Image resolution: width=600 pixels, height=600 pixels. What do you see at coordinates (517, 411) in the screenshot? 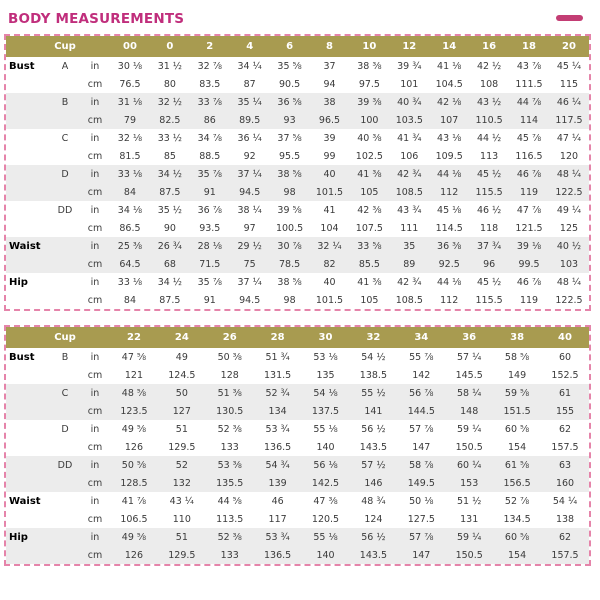
I see `measurement-cell: 151.5` at bounding box center [517, 411].